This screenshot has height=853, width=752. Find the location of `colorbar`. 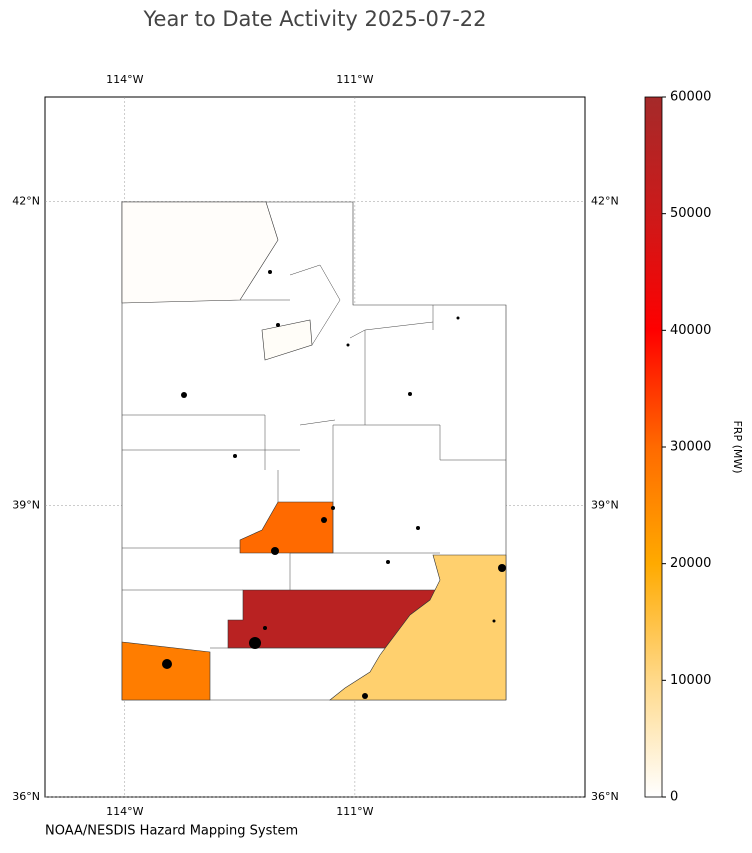

colorbar is located at coordinates (653, 447).